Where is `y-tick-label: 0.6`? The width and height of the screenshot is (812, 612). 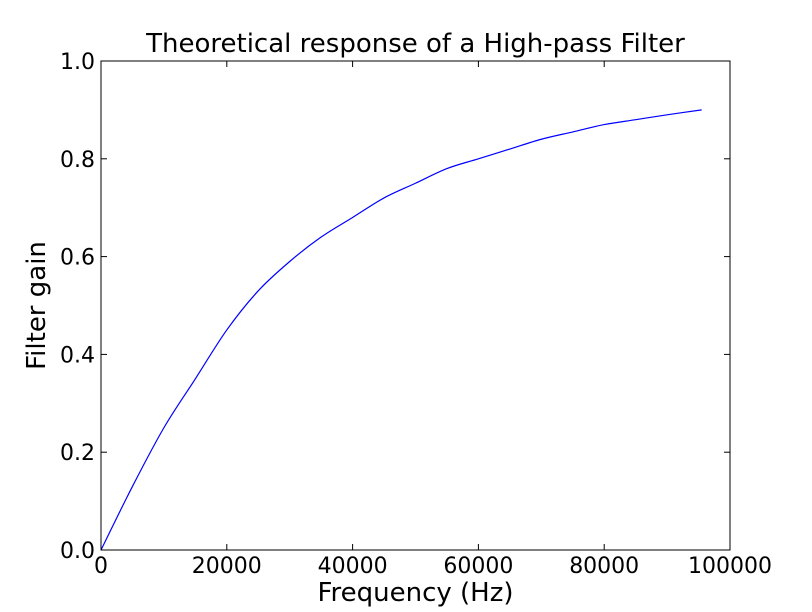 y-tick-label: 0.6 is located at coordinates (77, 258).